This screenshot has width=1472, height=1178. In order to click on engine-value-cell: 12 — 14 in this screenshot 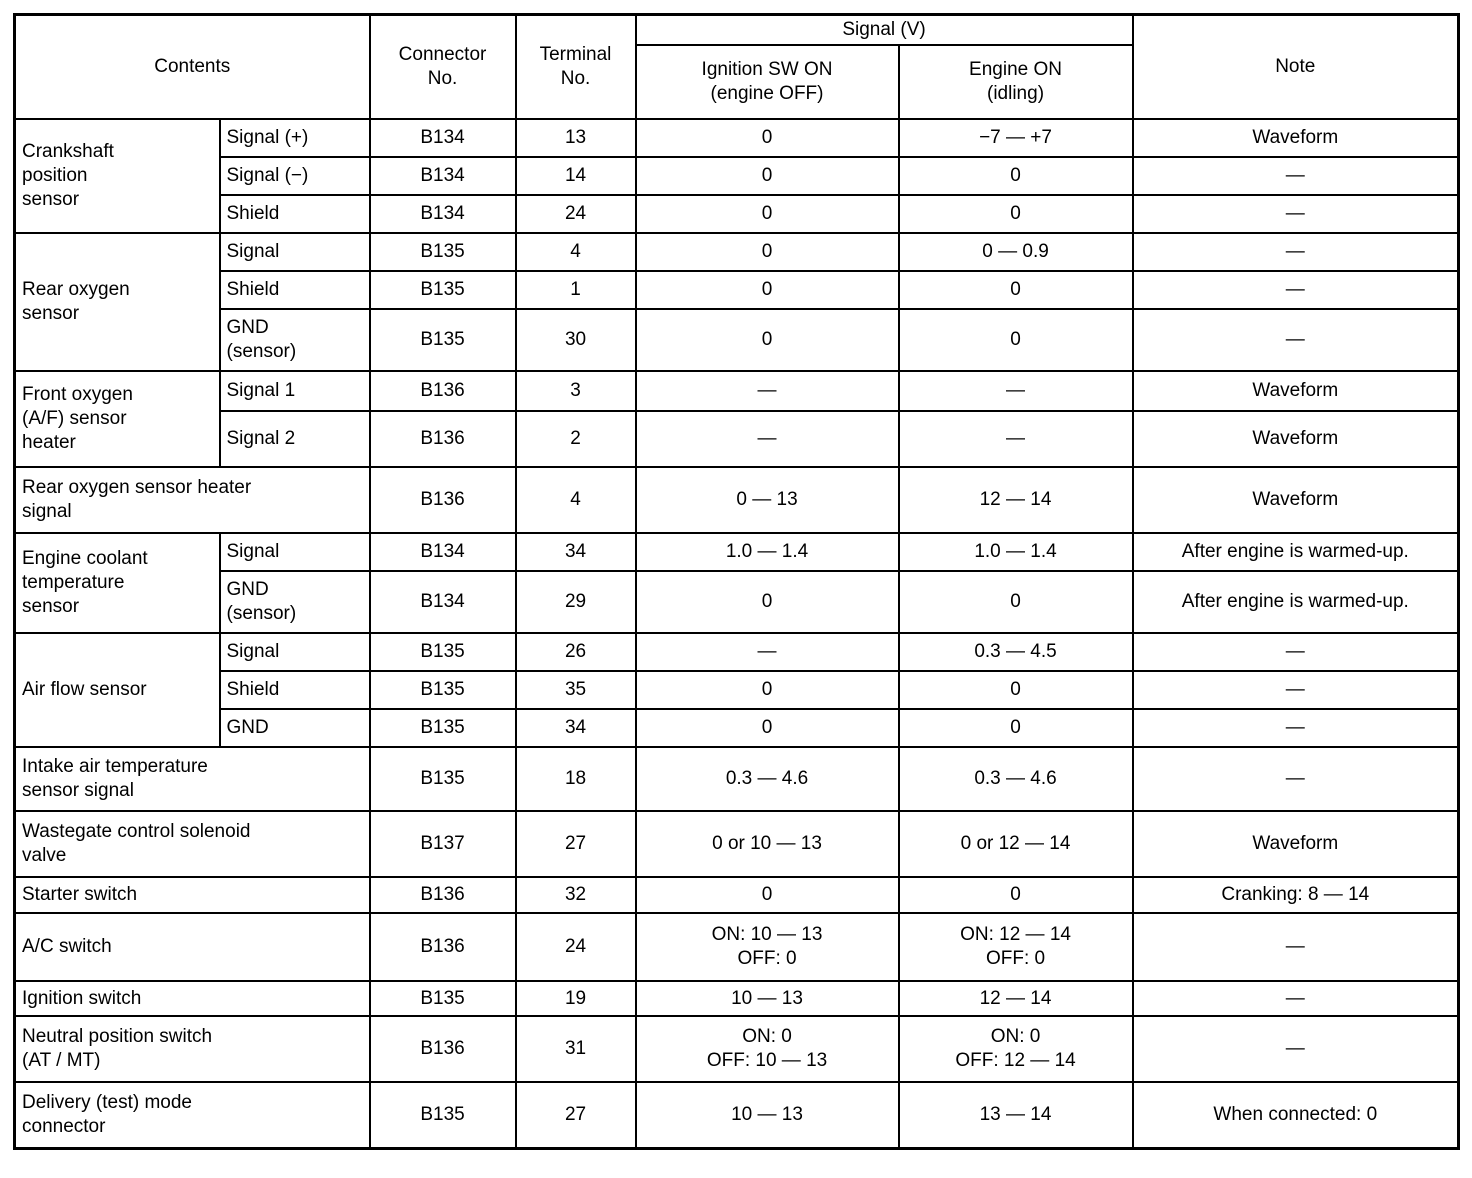, I will do `click(1015, 999)`.